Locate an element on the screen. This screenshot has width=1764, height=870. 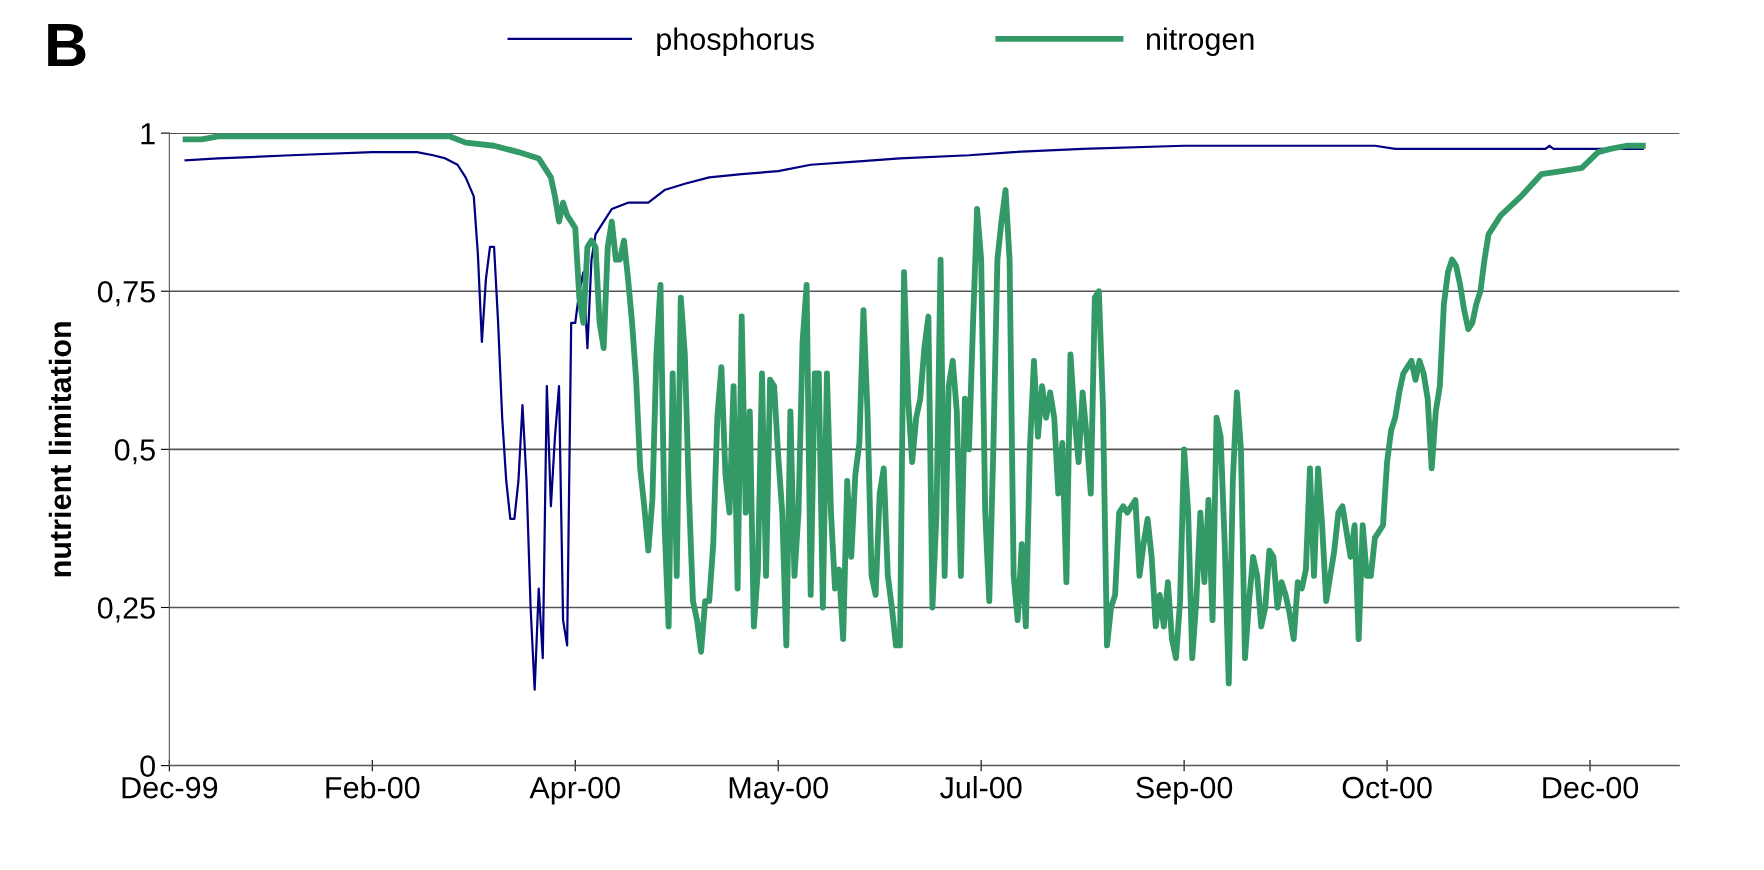
x-tick-label: Dec-99 is located at coordinates (170, 787).